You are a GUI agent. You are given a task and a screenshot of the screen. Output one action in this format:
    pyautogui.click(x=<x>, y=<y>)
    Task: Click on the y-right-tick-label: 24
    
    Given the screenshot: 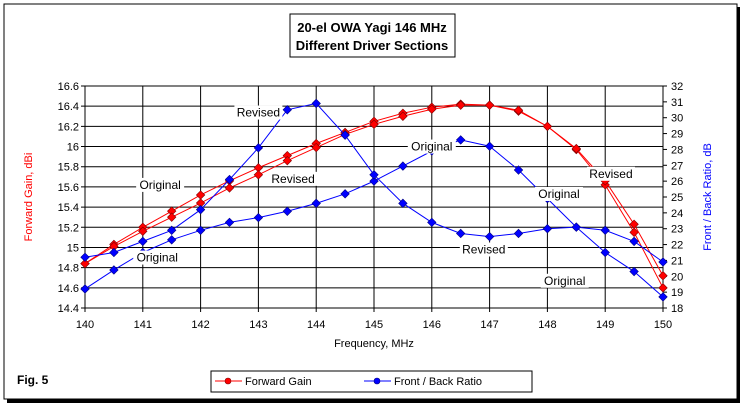 What is the action you would take?
    pyautogui.click(x=677, y=214)
    